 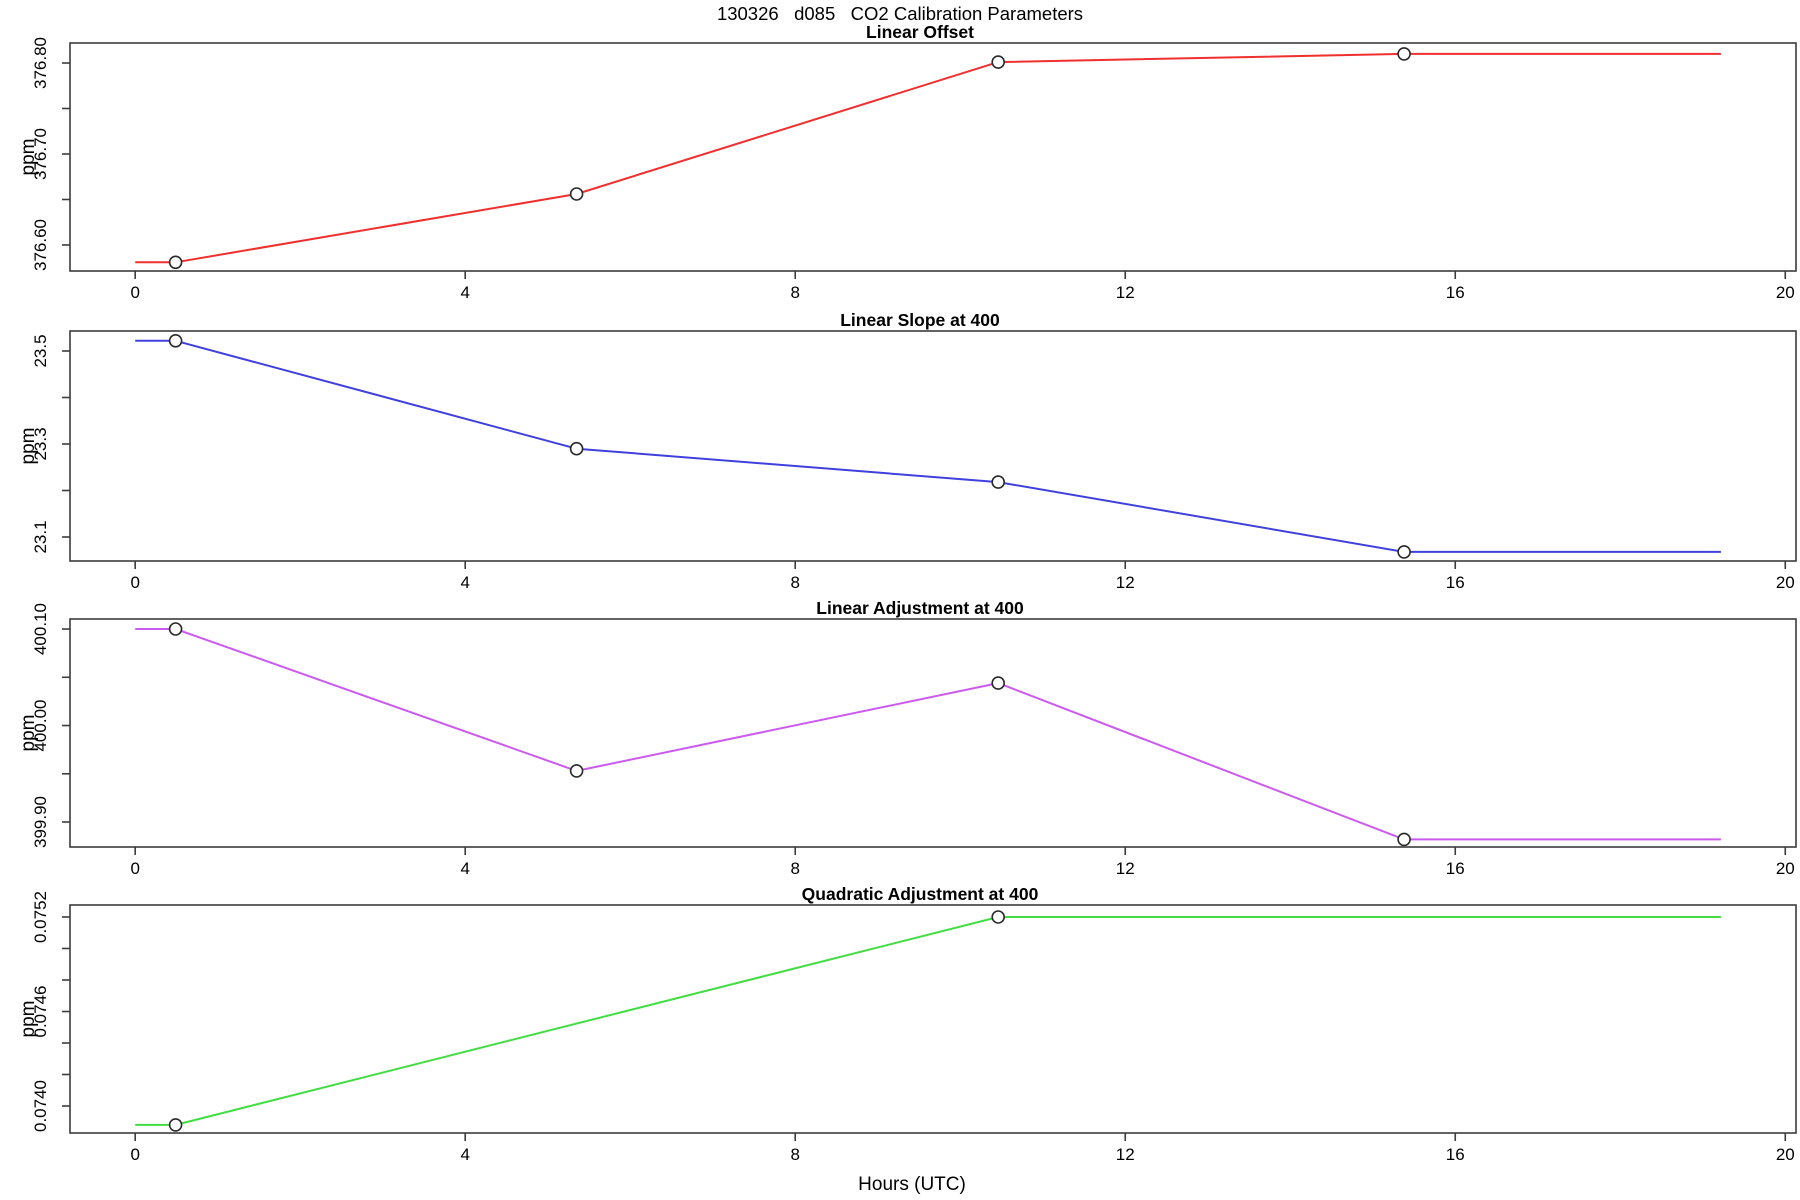 I want to click on y-tick-label: 376.60, so click(x=40, y=245).